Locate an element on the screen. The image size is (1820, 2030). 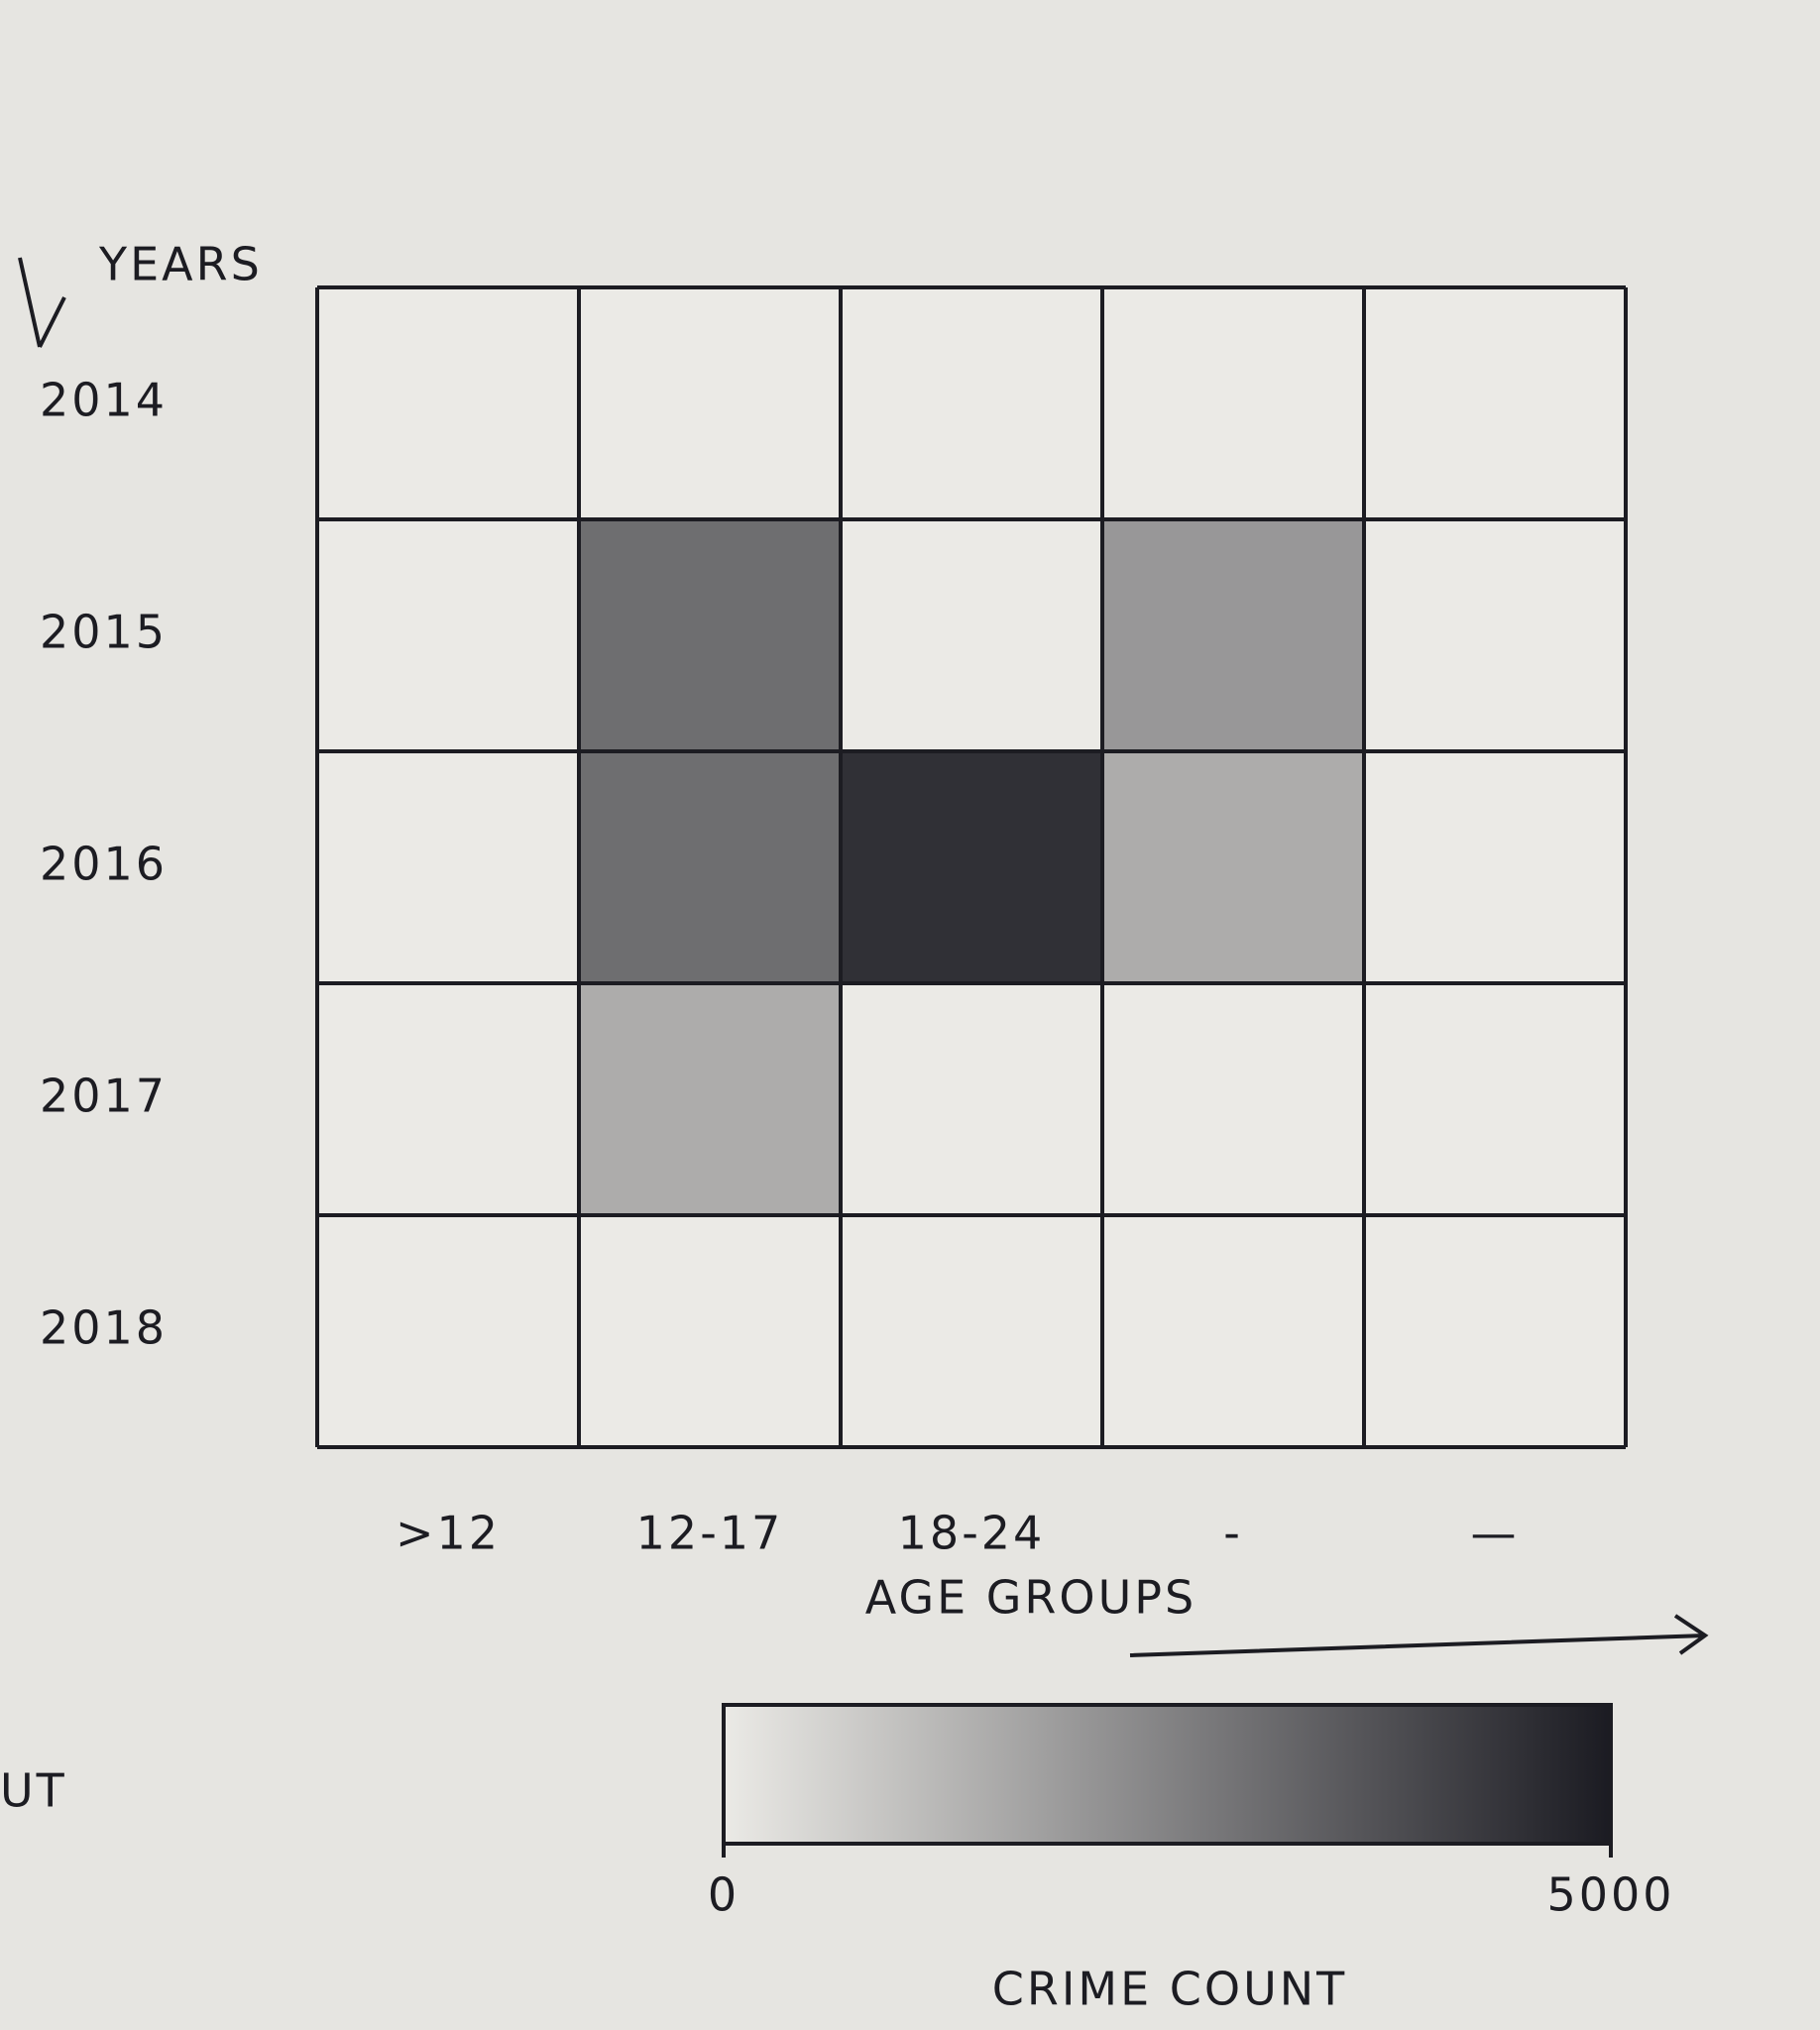
colorbar-label: CRIME COUNT is located at coordinates (1170, 1989).